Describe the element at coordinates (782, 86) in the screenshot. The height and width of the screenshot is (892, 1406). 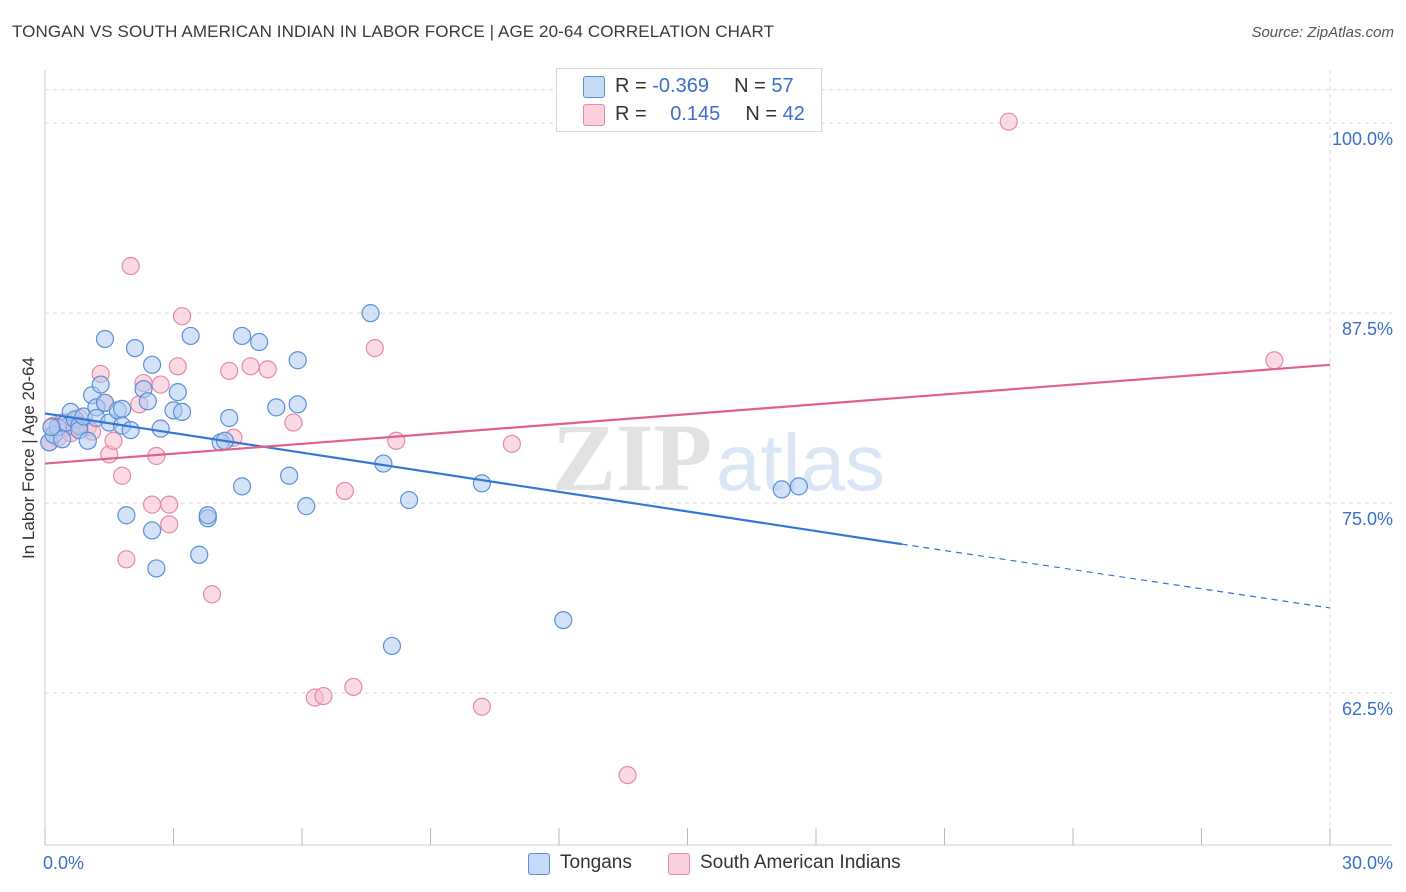
I see `legend-n-value: 57` at that location.